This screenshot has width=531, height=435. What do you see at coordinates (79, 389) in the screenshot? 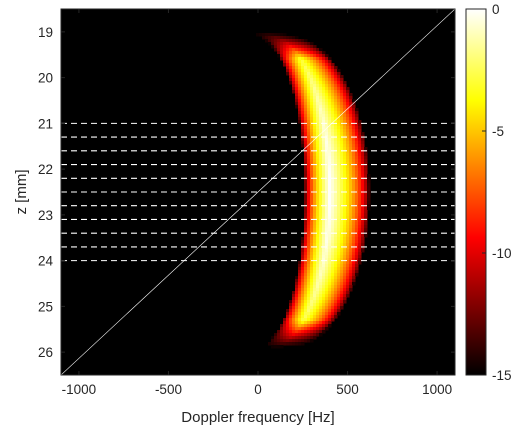
I see `x-tick-label: -1000` at bounding box center [79, 389].